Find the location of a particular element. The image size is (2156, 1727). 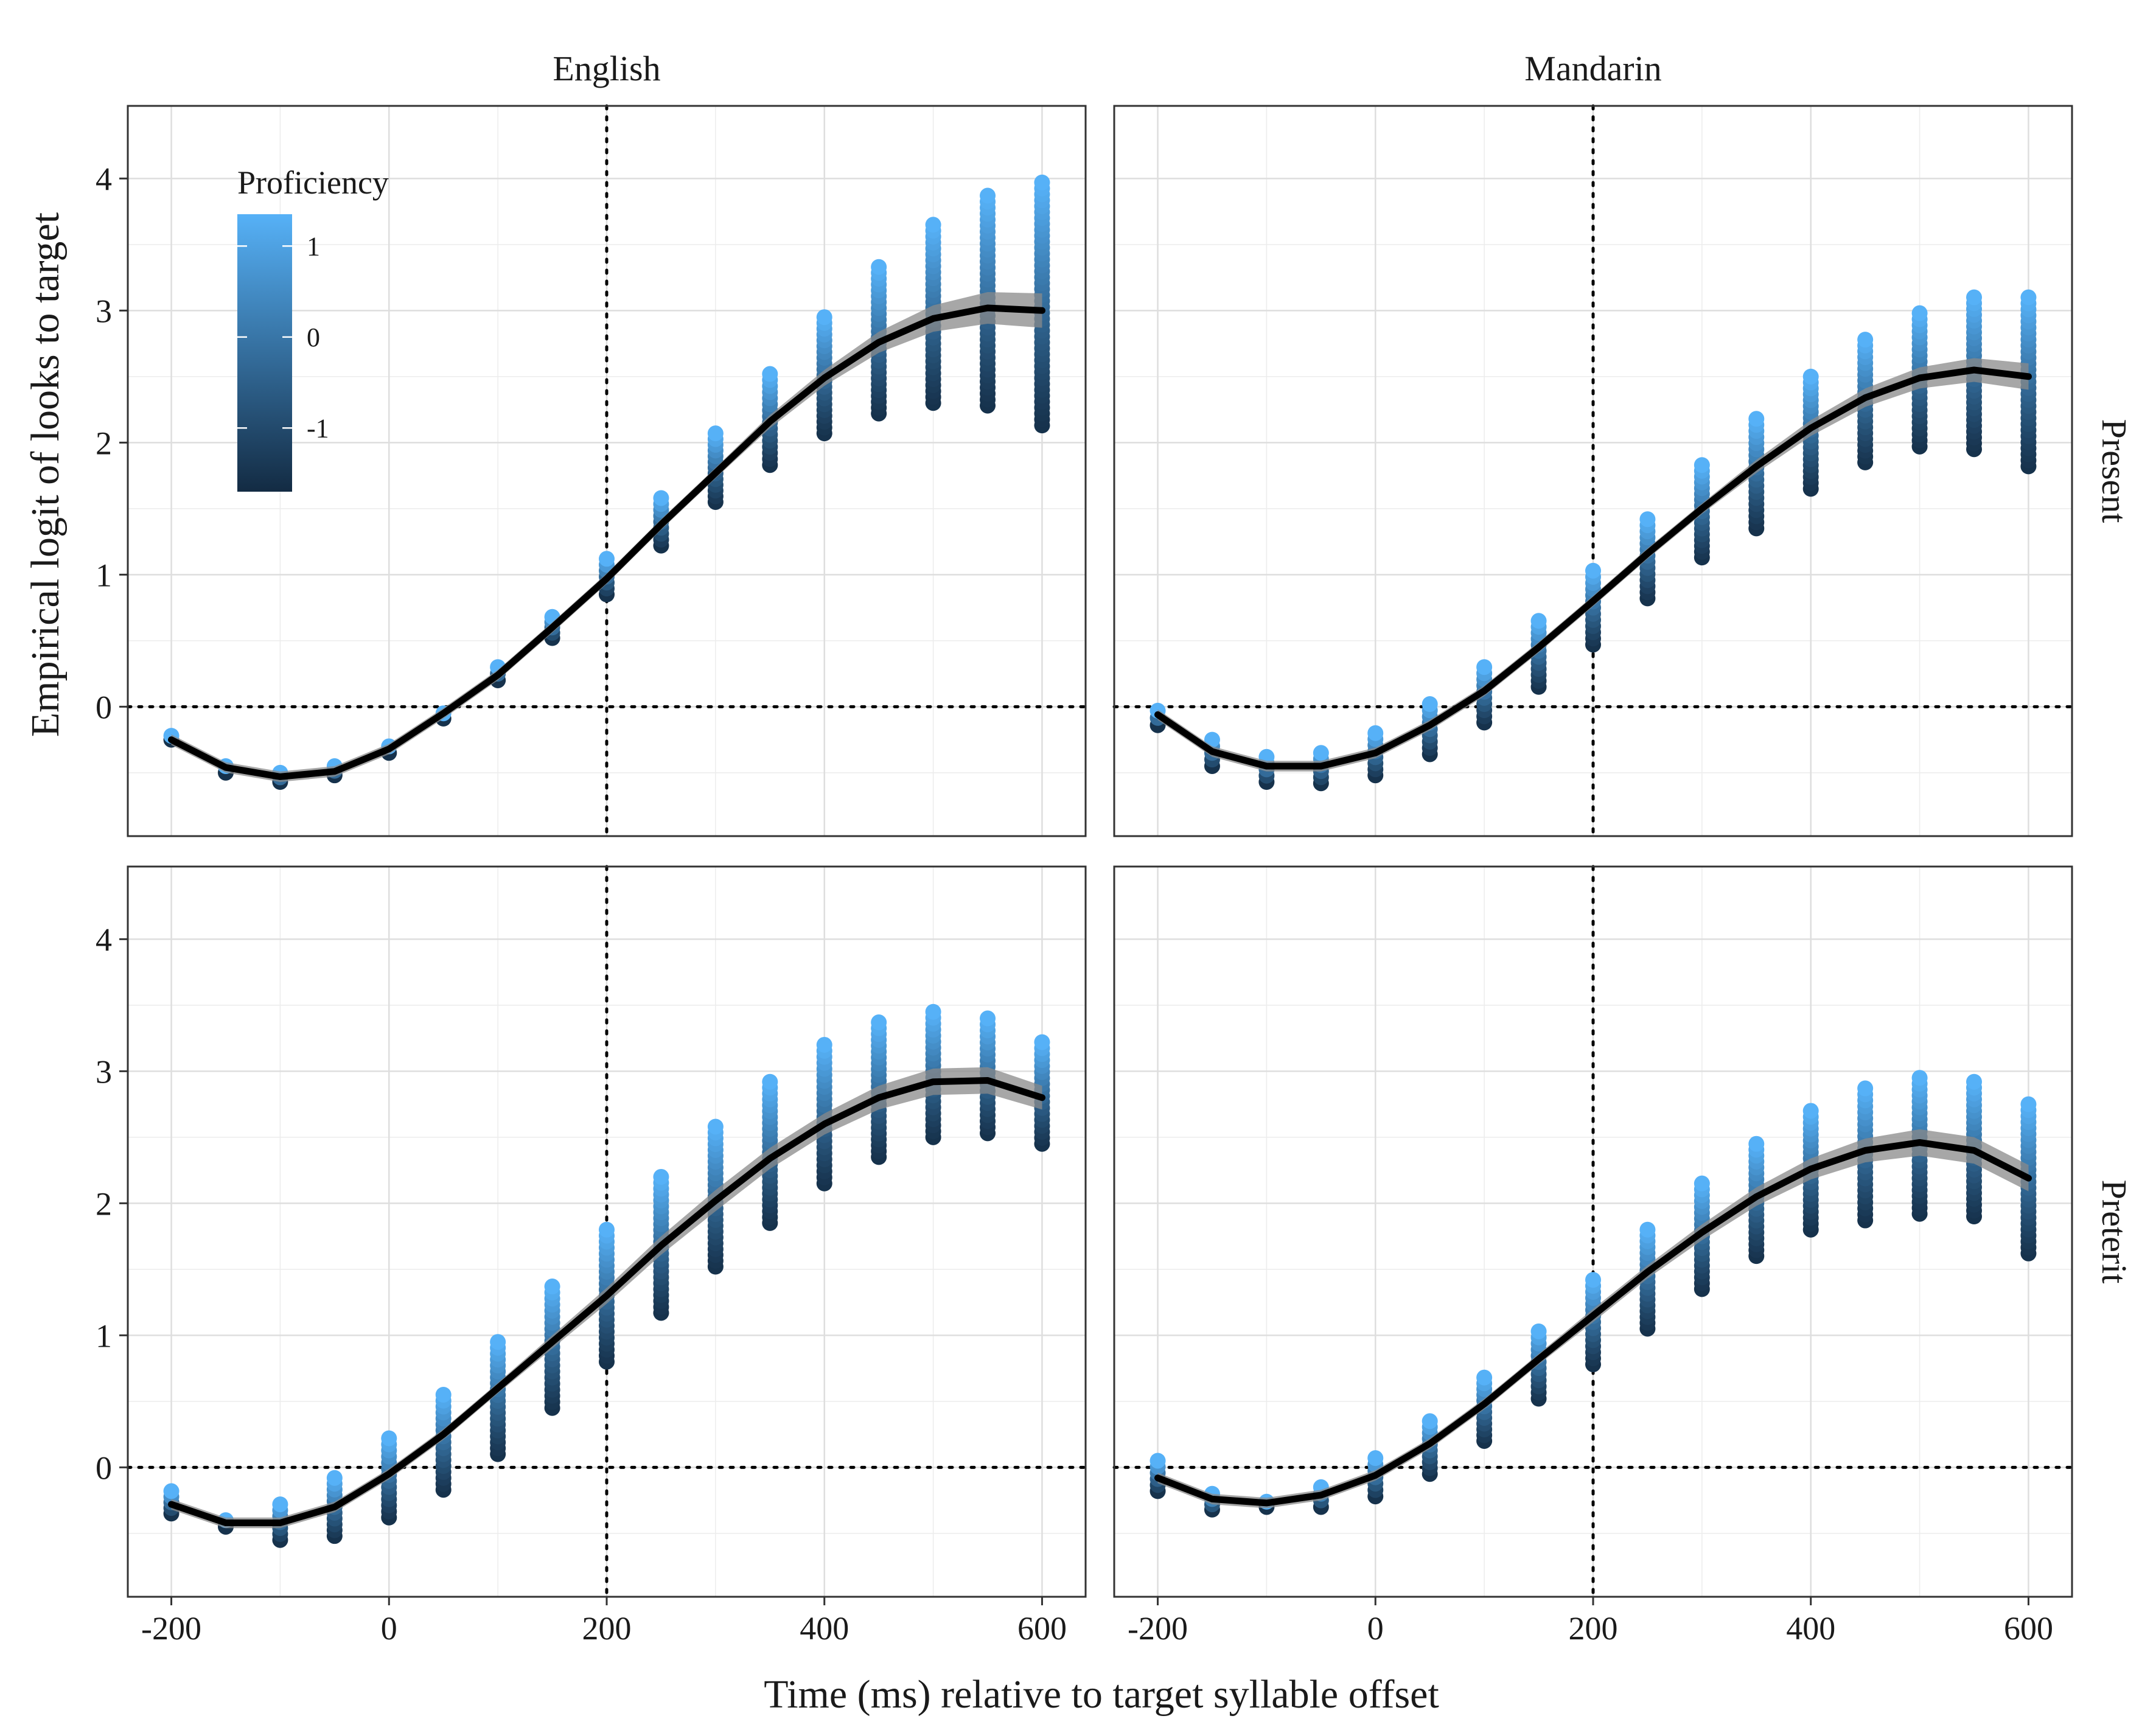

facet-label-present: Present is located at coordinates (2114, 471).